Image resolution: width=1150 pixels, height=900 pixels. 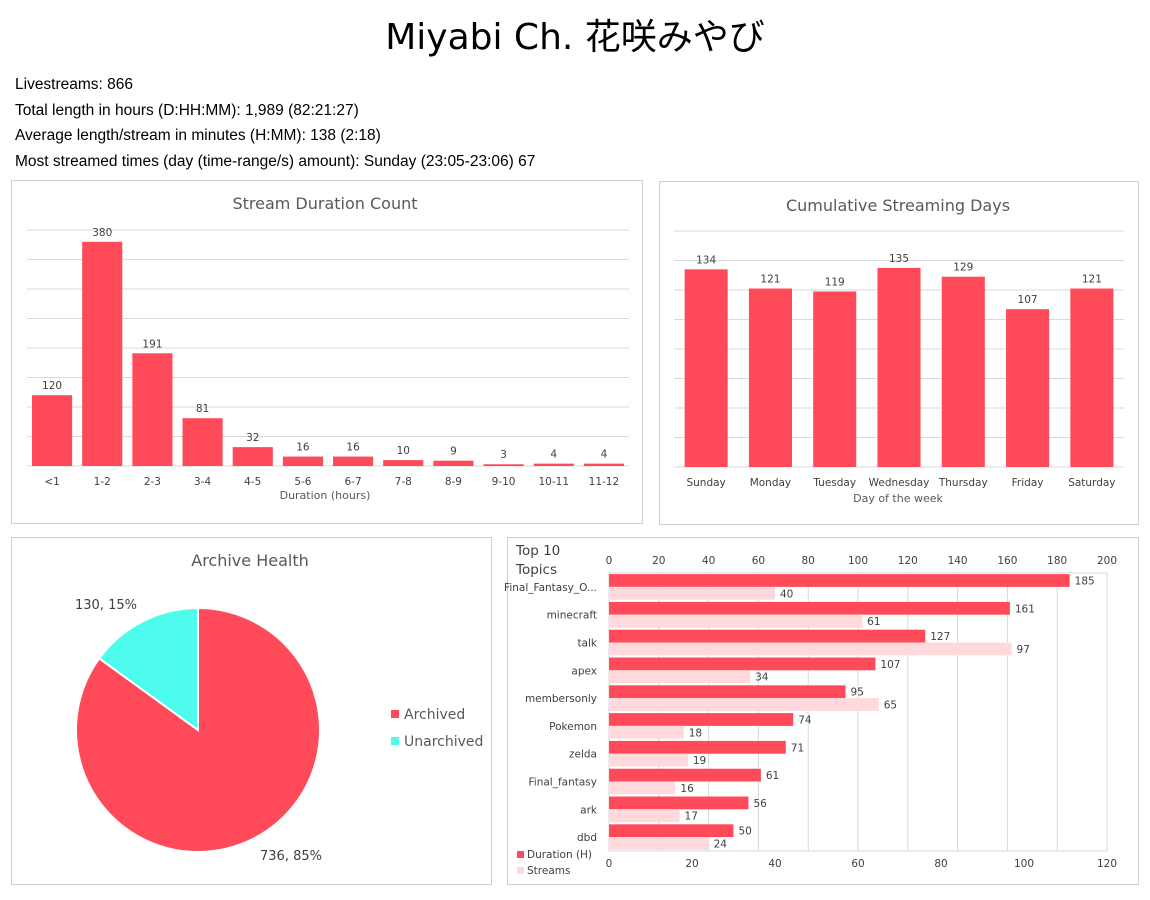 I want to click on topics-streams-label: 97, so click(x=1023, y=650).